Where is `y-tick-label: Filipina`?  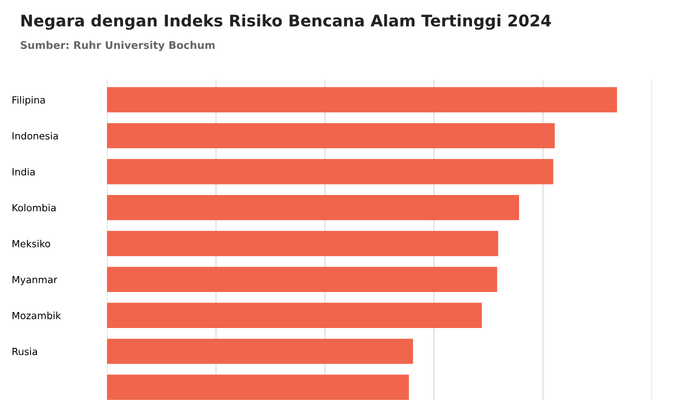 y-tick-label: Filipina is located at coordinates (28, 101).